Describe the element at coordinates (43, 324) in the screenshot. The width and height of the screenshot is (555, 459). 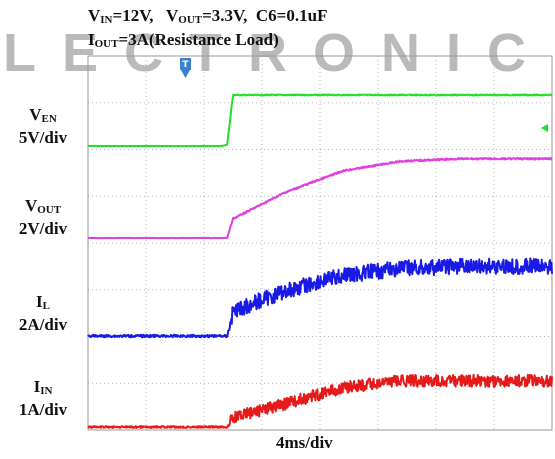
I see `il-scale: 2A/div` at that location.